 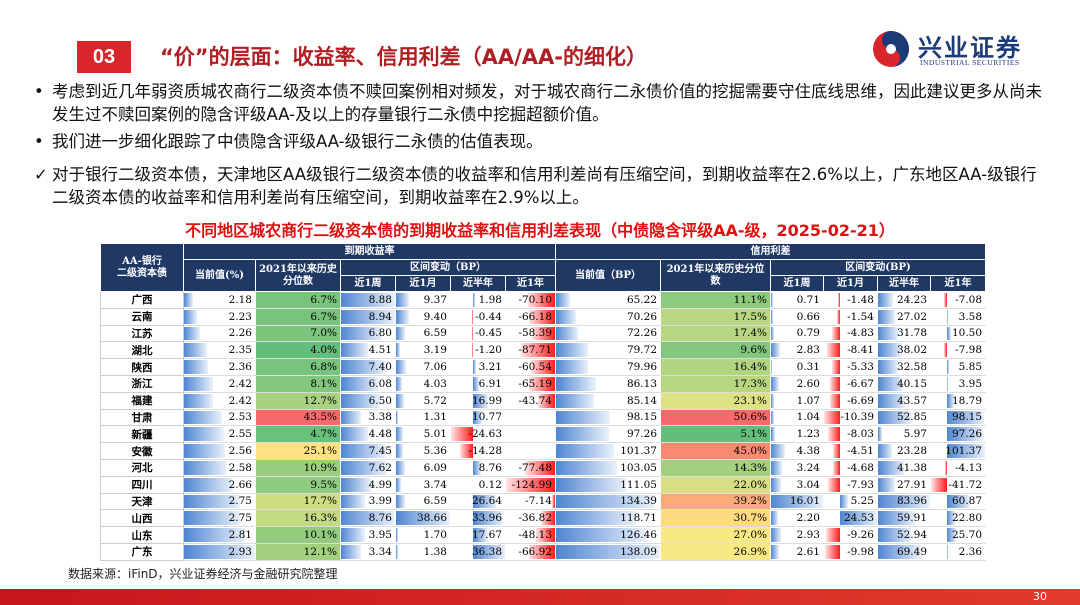 What do you see at coordinates (142, 261) in the screenshot?
I see `corner-line: AA-银行` at bounding box center [142, 261].